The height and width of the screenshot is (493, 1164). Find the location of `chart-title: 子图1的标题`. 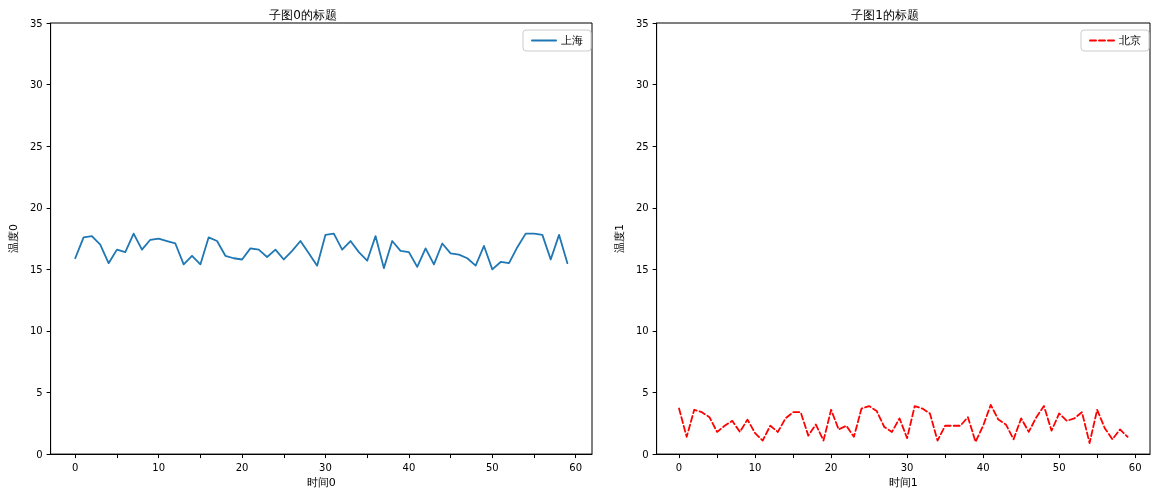

chart-title: 子图1的标题 is located at coordinates (885, 15).